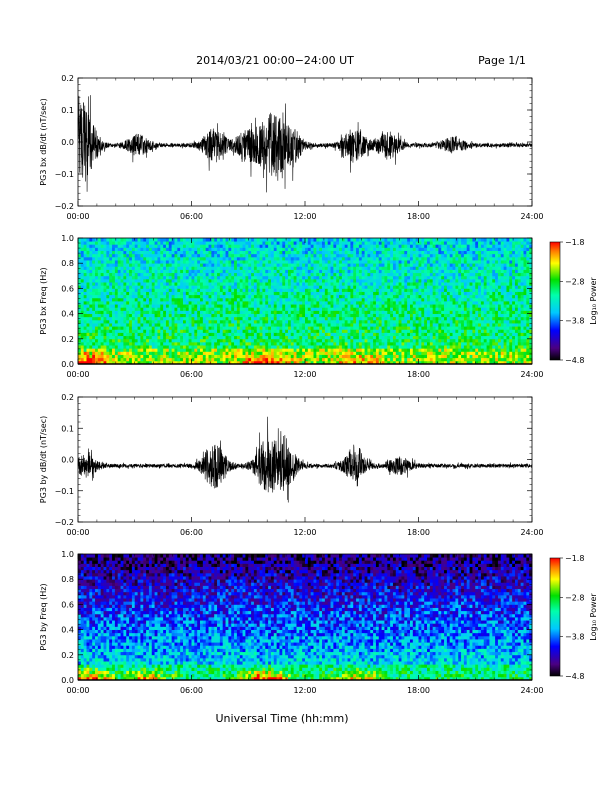 This screenshot has height=792, width=612. What do you see at coordinates (191, 216) in the screenshot?
I see `x-tick-label: 06:00` at bounding box center [191, 216].